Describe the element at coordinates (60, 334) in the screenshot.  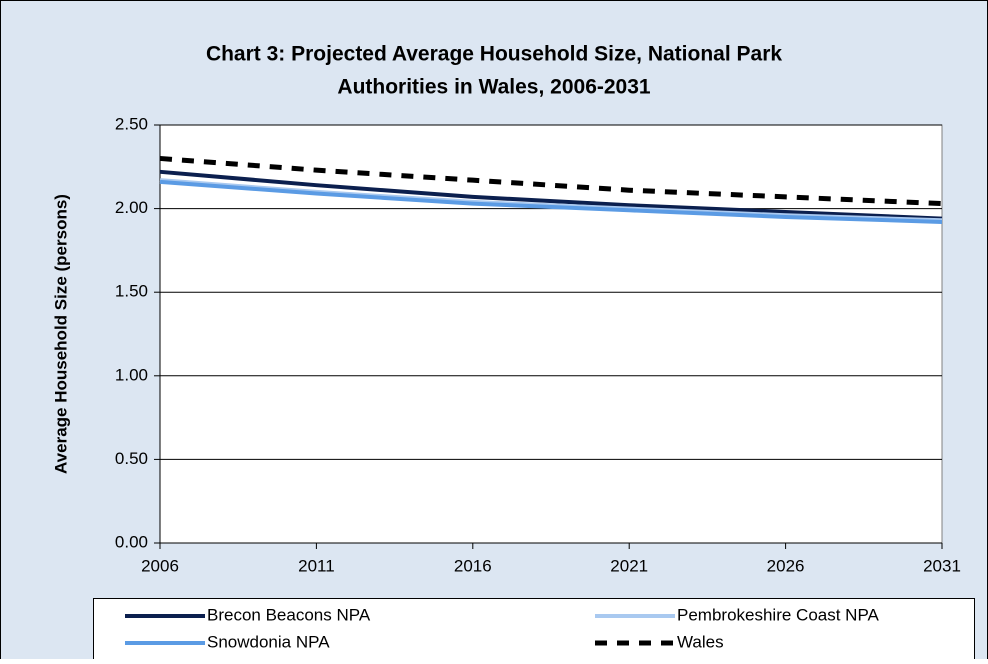
I see `y-axis-label: Average Household Size (persons)` at that location.